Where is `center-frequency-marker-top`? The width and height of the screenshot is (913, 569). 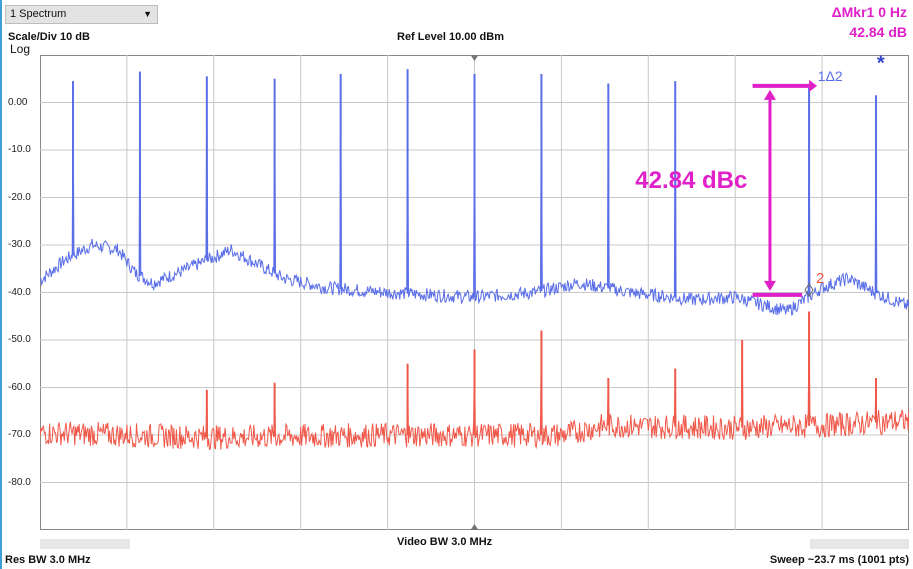
center-frequency-marker-top is located at coordinates (474, 58).